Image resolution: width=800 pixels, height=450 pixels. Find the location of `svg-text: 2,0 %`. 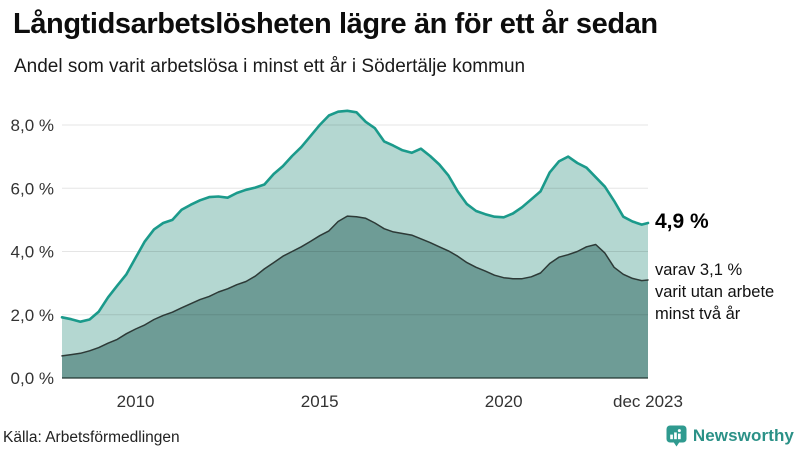

svg-text: 2,0 % is located at coordinates (32, 315).